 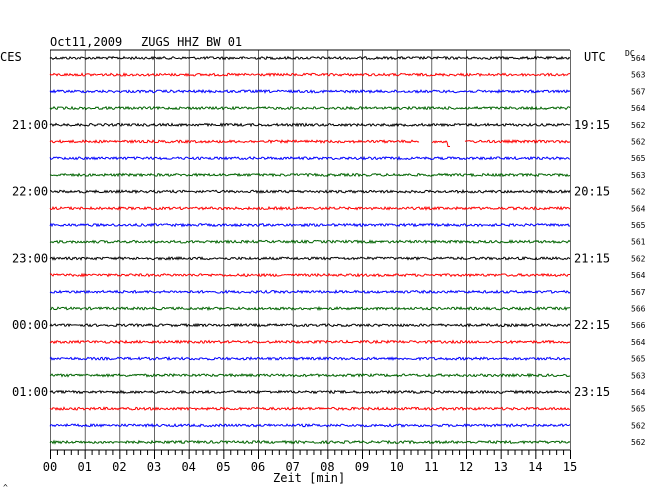 What do you see at coordinates (310, 461) in the screenshot?
I see `time-axis: 00 01 02 03 04 05 06 07 08 09 10 11 12 13 14 15` at bounding box center [310, 461].